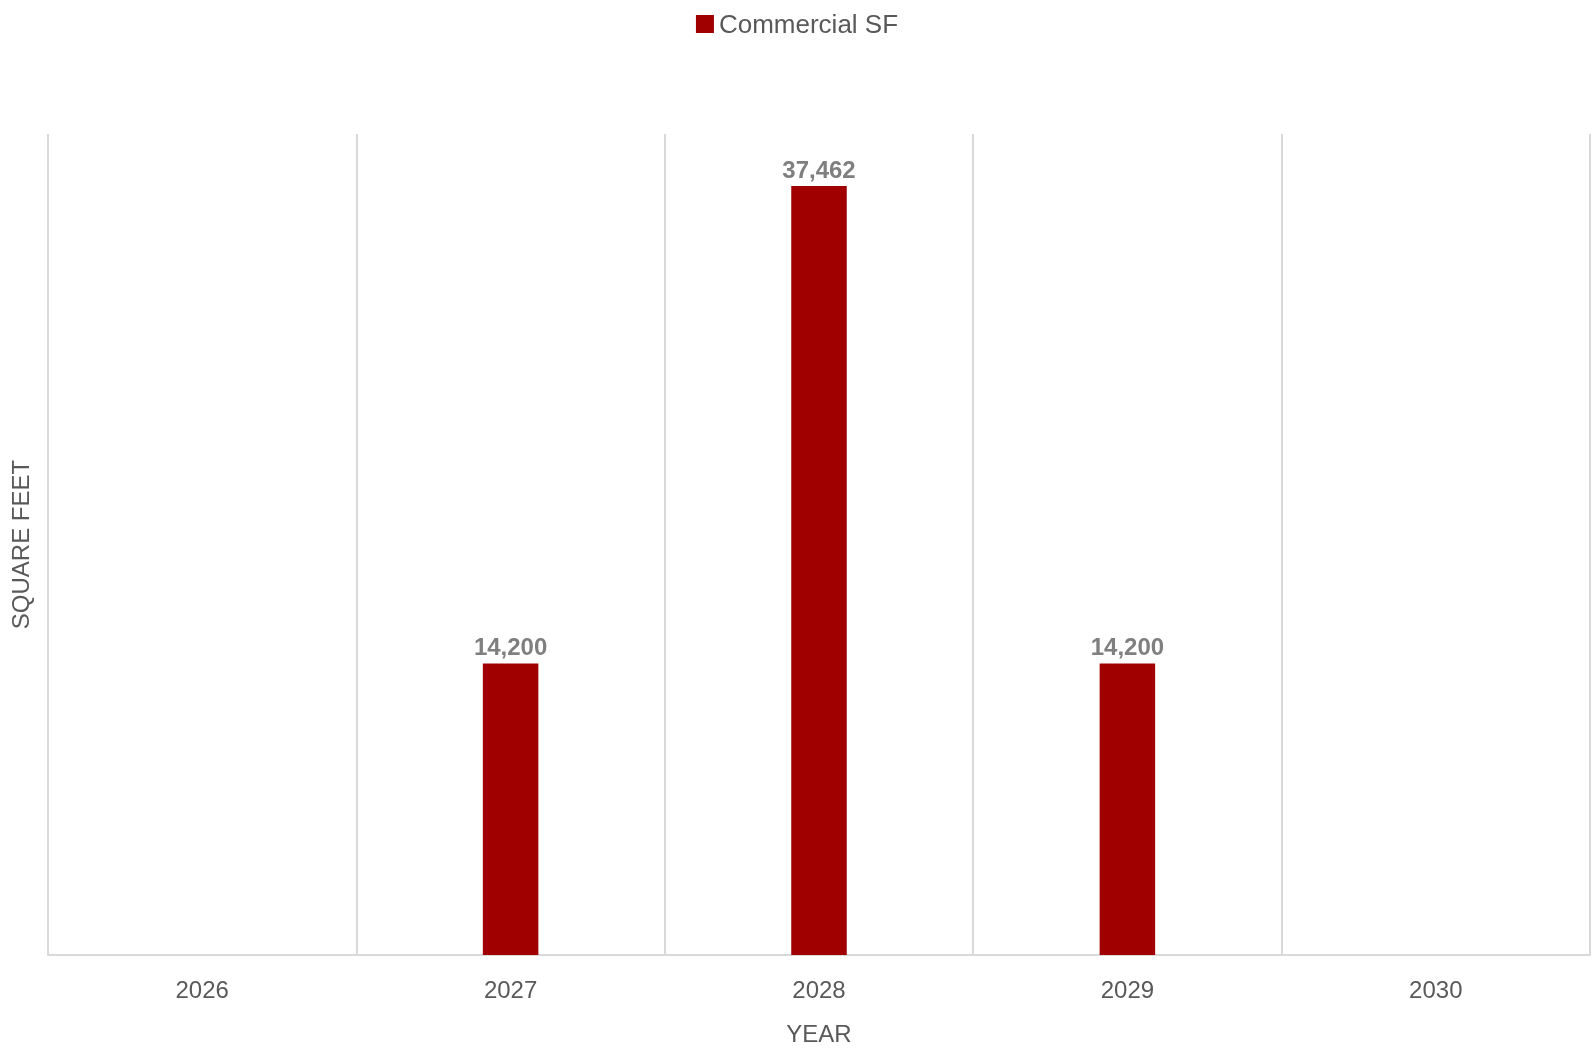  Describe the element at coordinates (819, 1033) in the screenshot. I see `x-axis-title: YEAR` at that location.